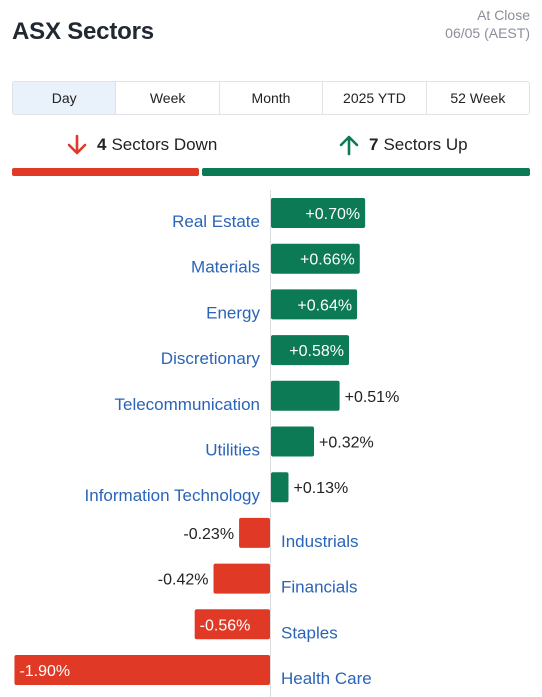 Image resolution: width=542 pixels, height=697 pixels. I want to click on bar-telecommunication, so click(305, 395).